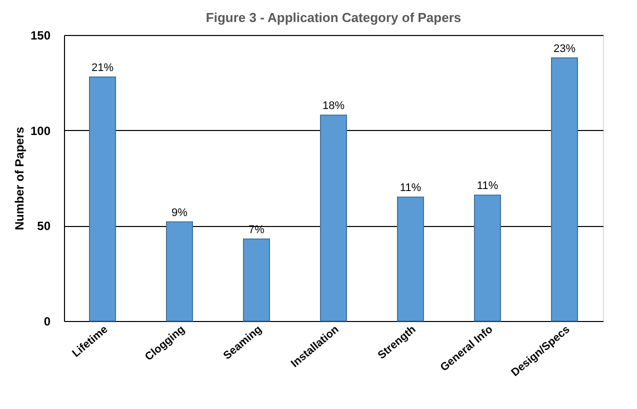 The image size is (637, 409). What do you see at coordinates (333, 106) in the screenshot?
I see `annotation: 18%` at bounding box center [333, 106].